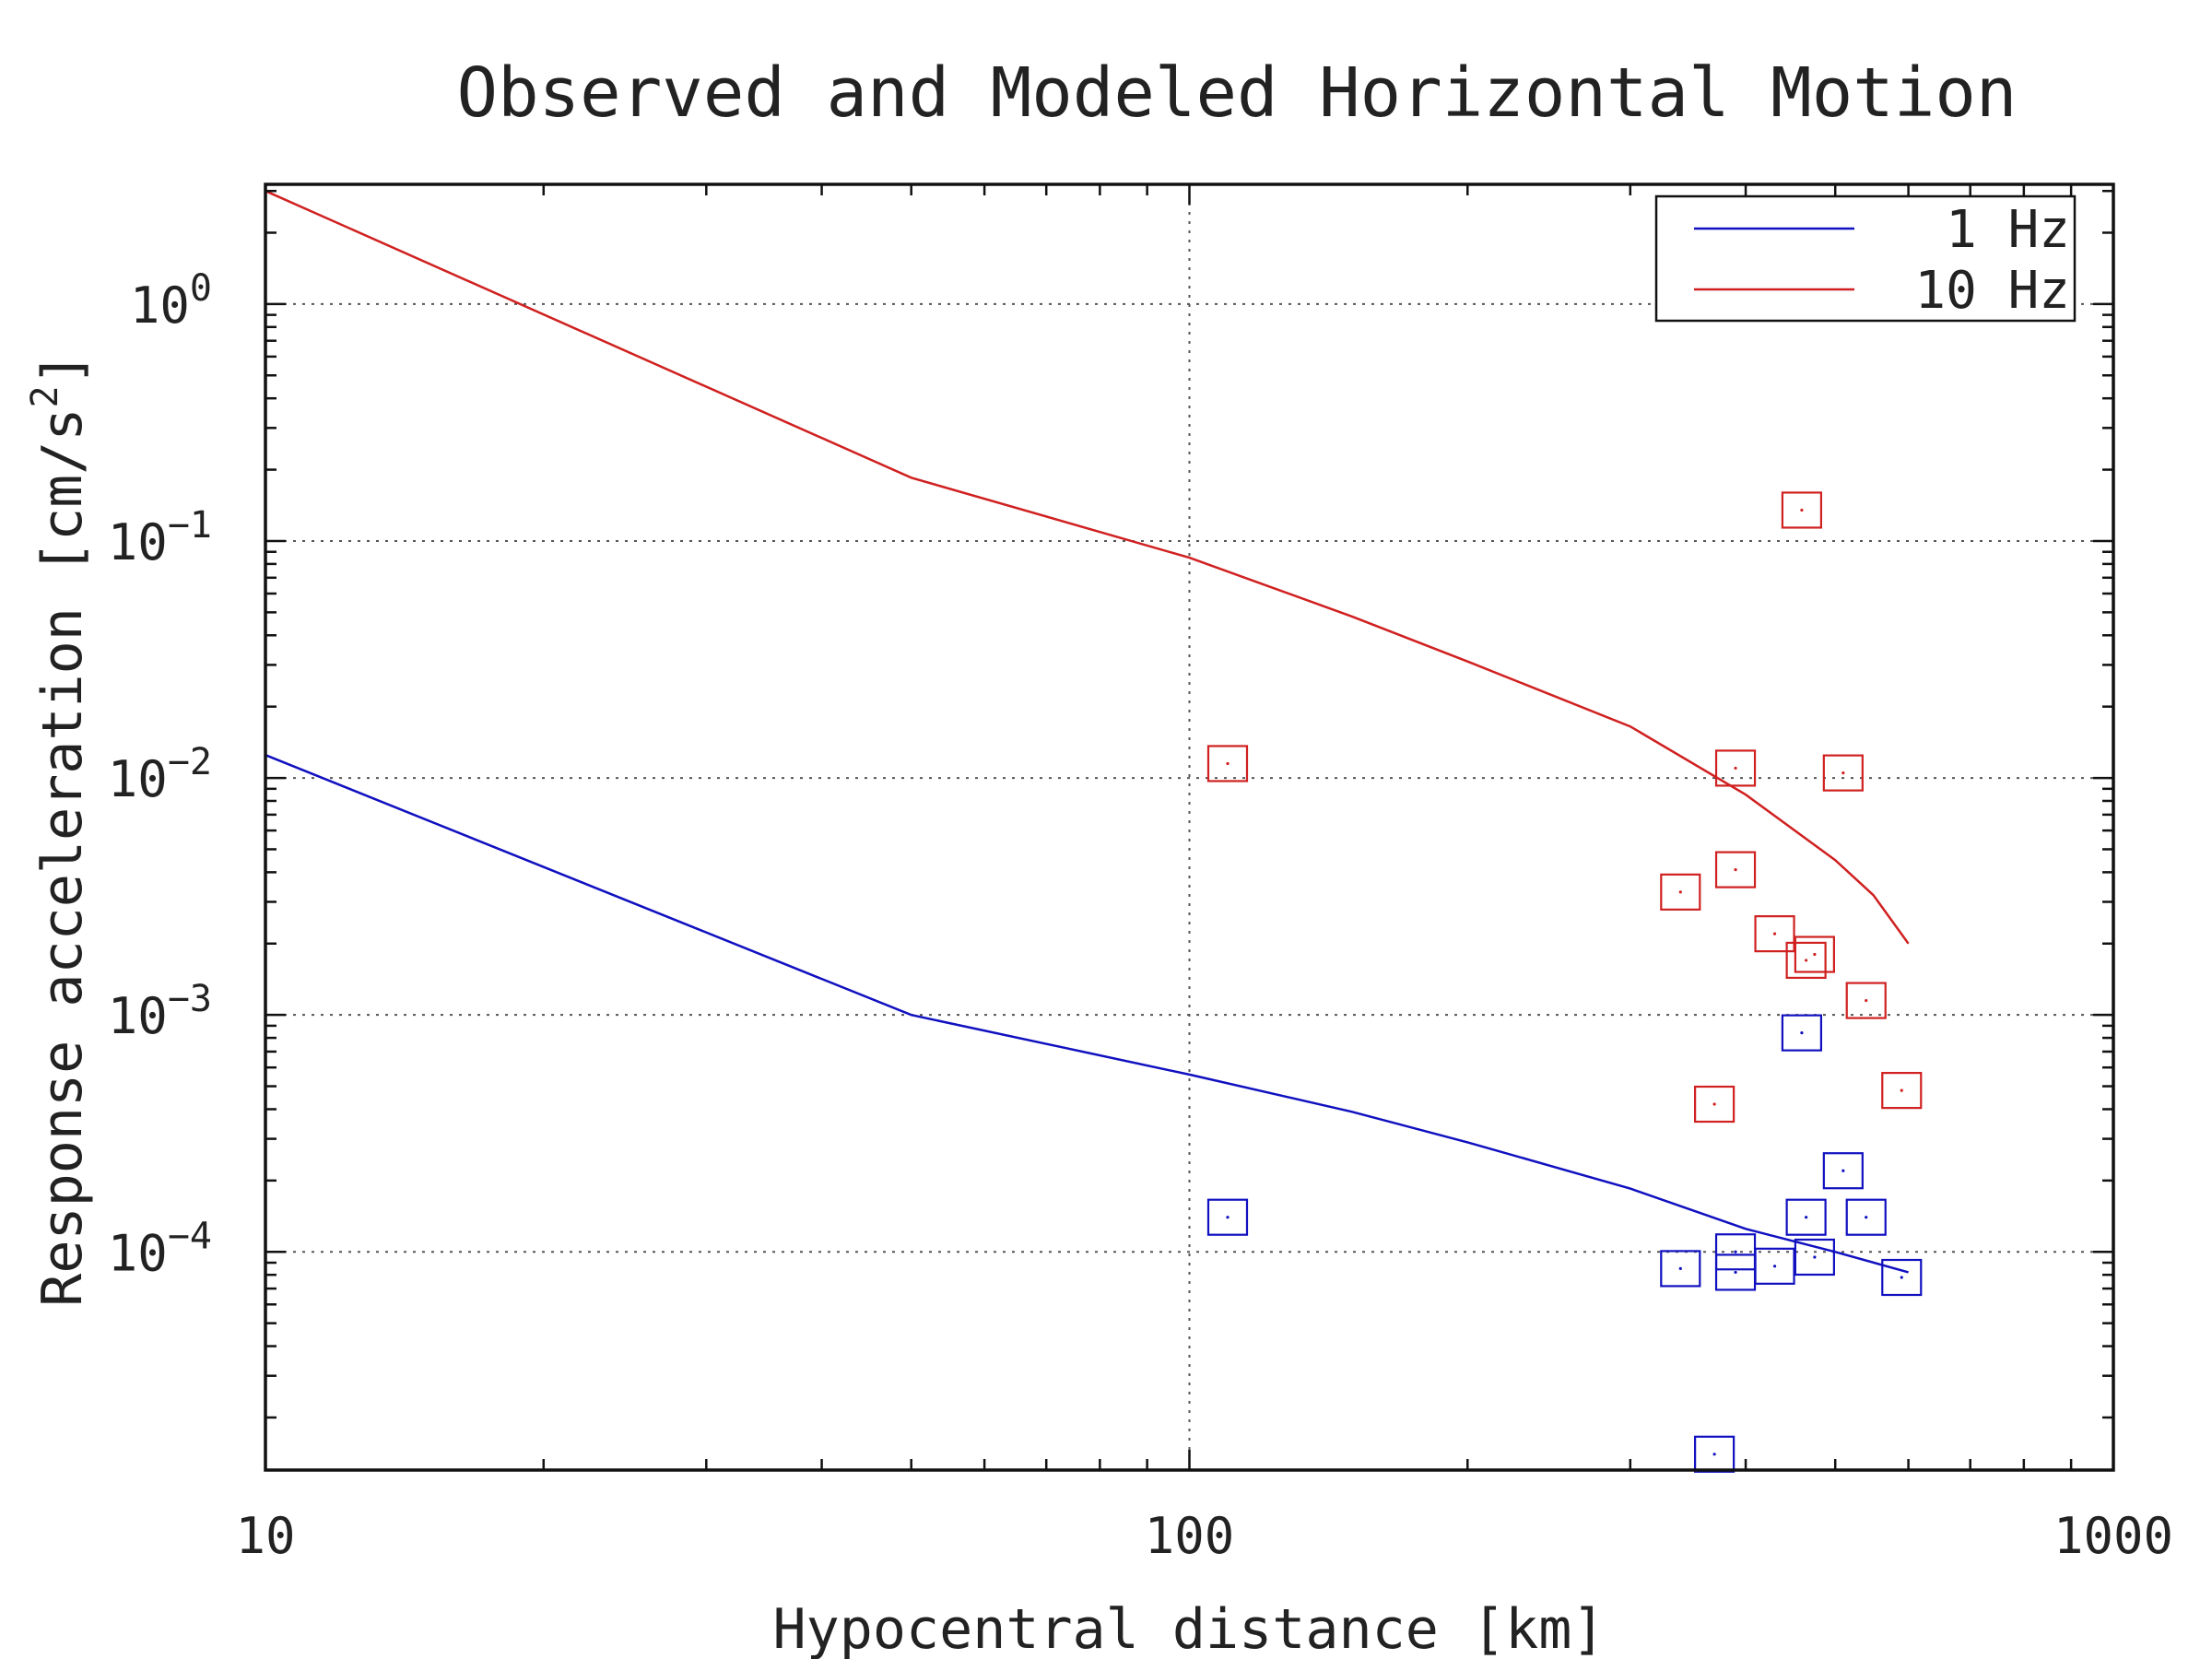  Describe the element at coordinates (45, 396) in the screenshot. I see `y-axis-title-superscript: 2` at that location.